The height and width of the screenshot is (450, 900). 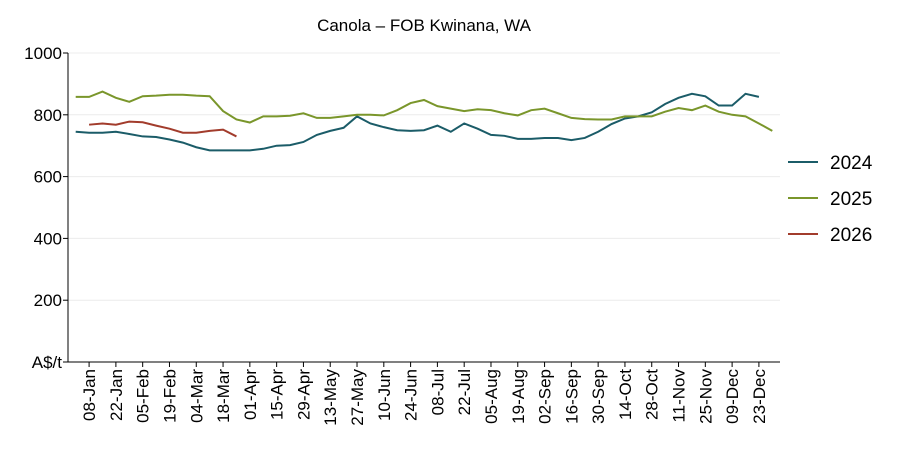 What do you see at coordinates (89, 395) in the screenshot?
I see `x-tick-label: 08-Jan` at bounding box center [89, 395].